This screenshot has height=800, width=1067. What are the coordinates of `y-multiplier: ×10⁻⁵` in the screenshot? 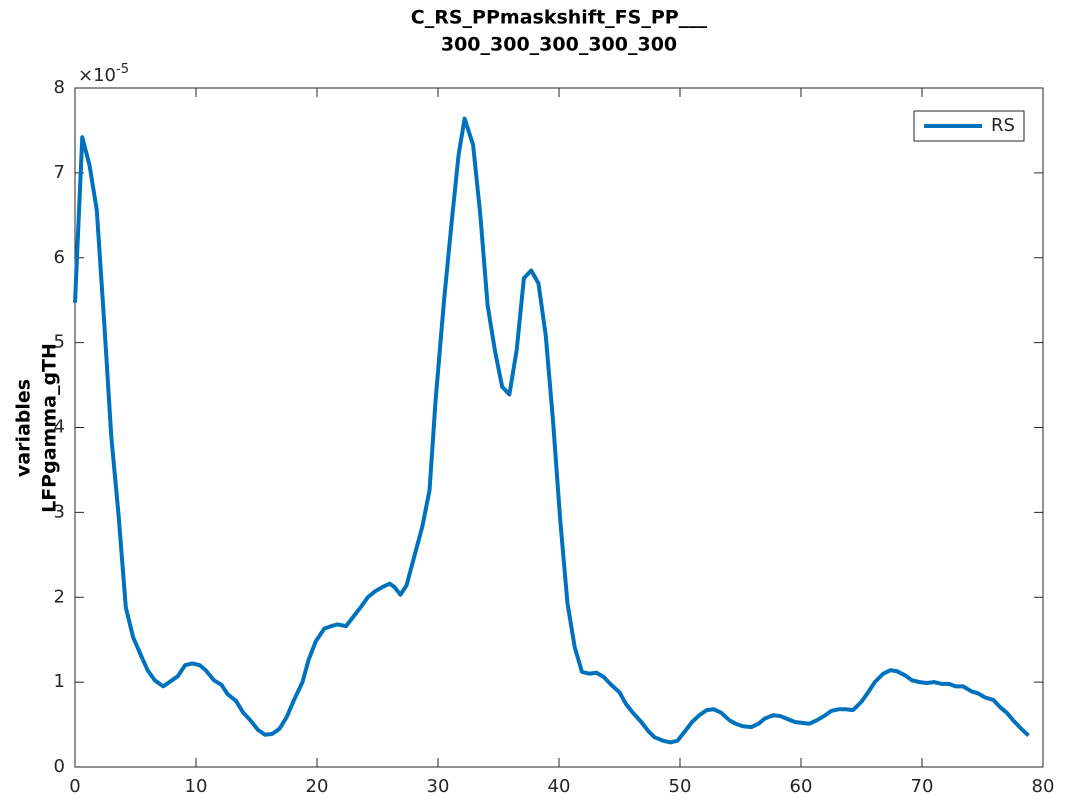 It's located at (103, 74).